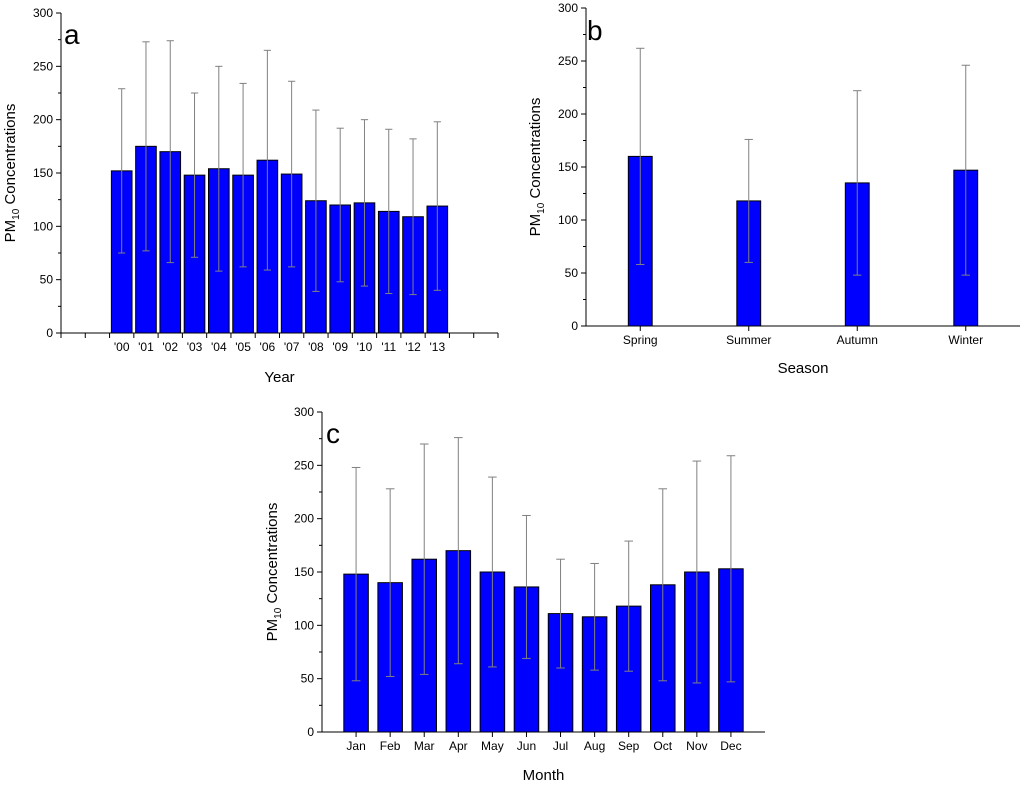  What do you see at coordinates (560, 746) in the screenshot?
I see `x-tick-label: Jul` at bounding box center [560, 746].